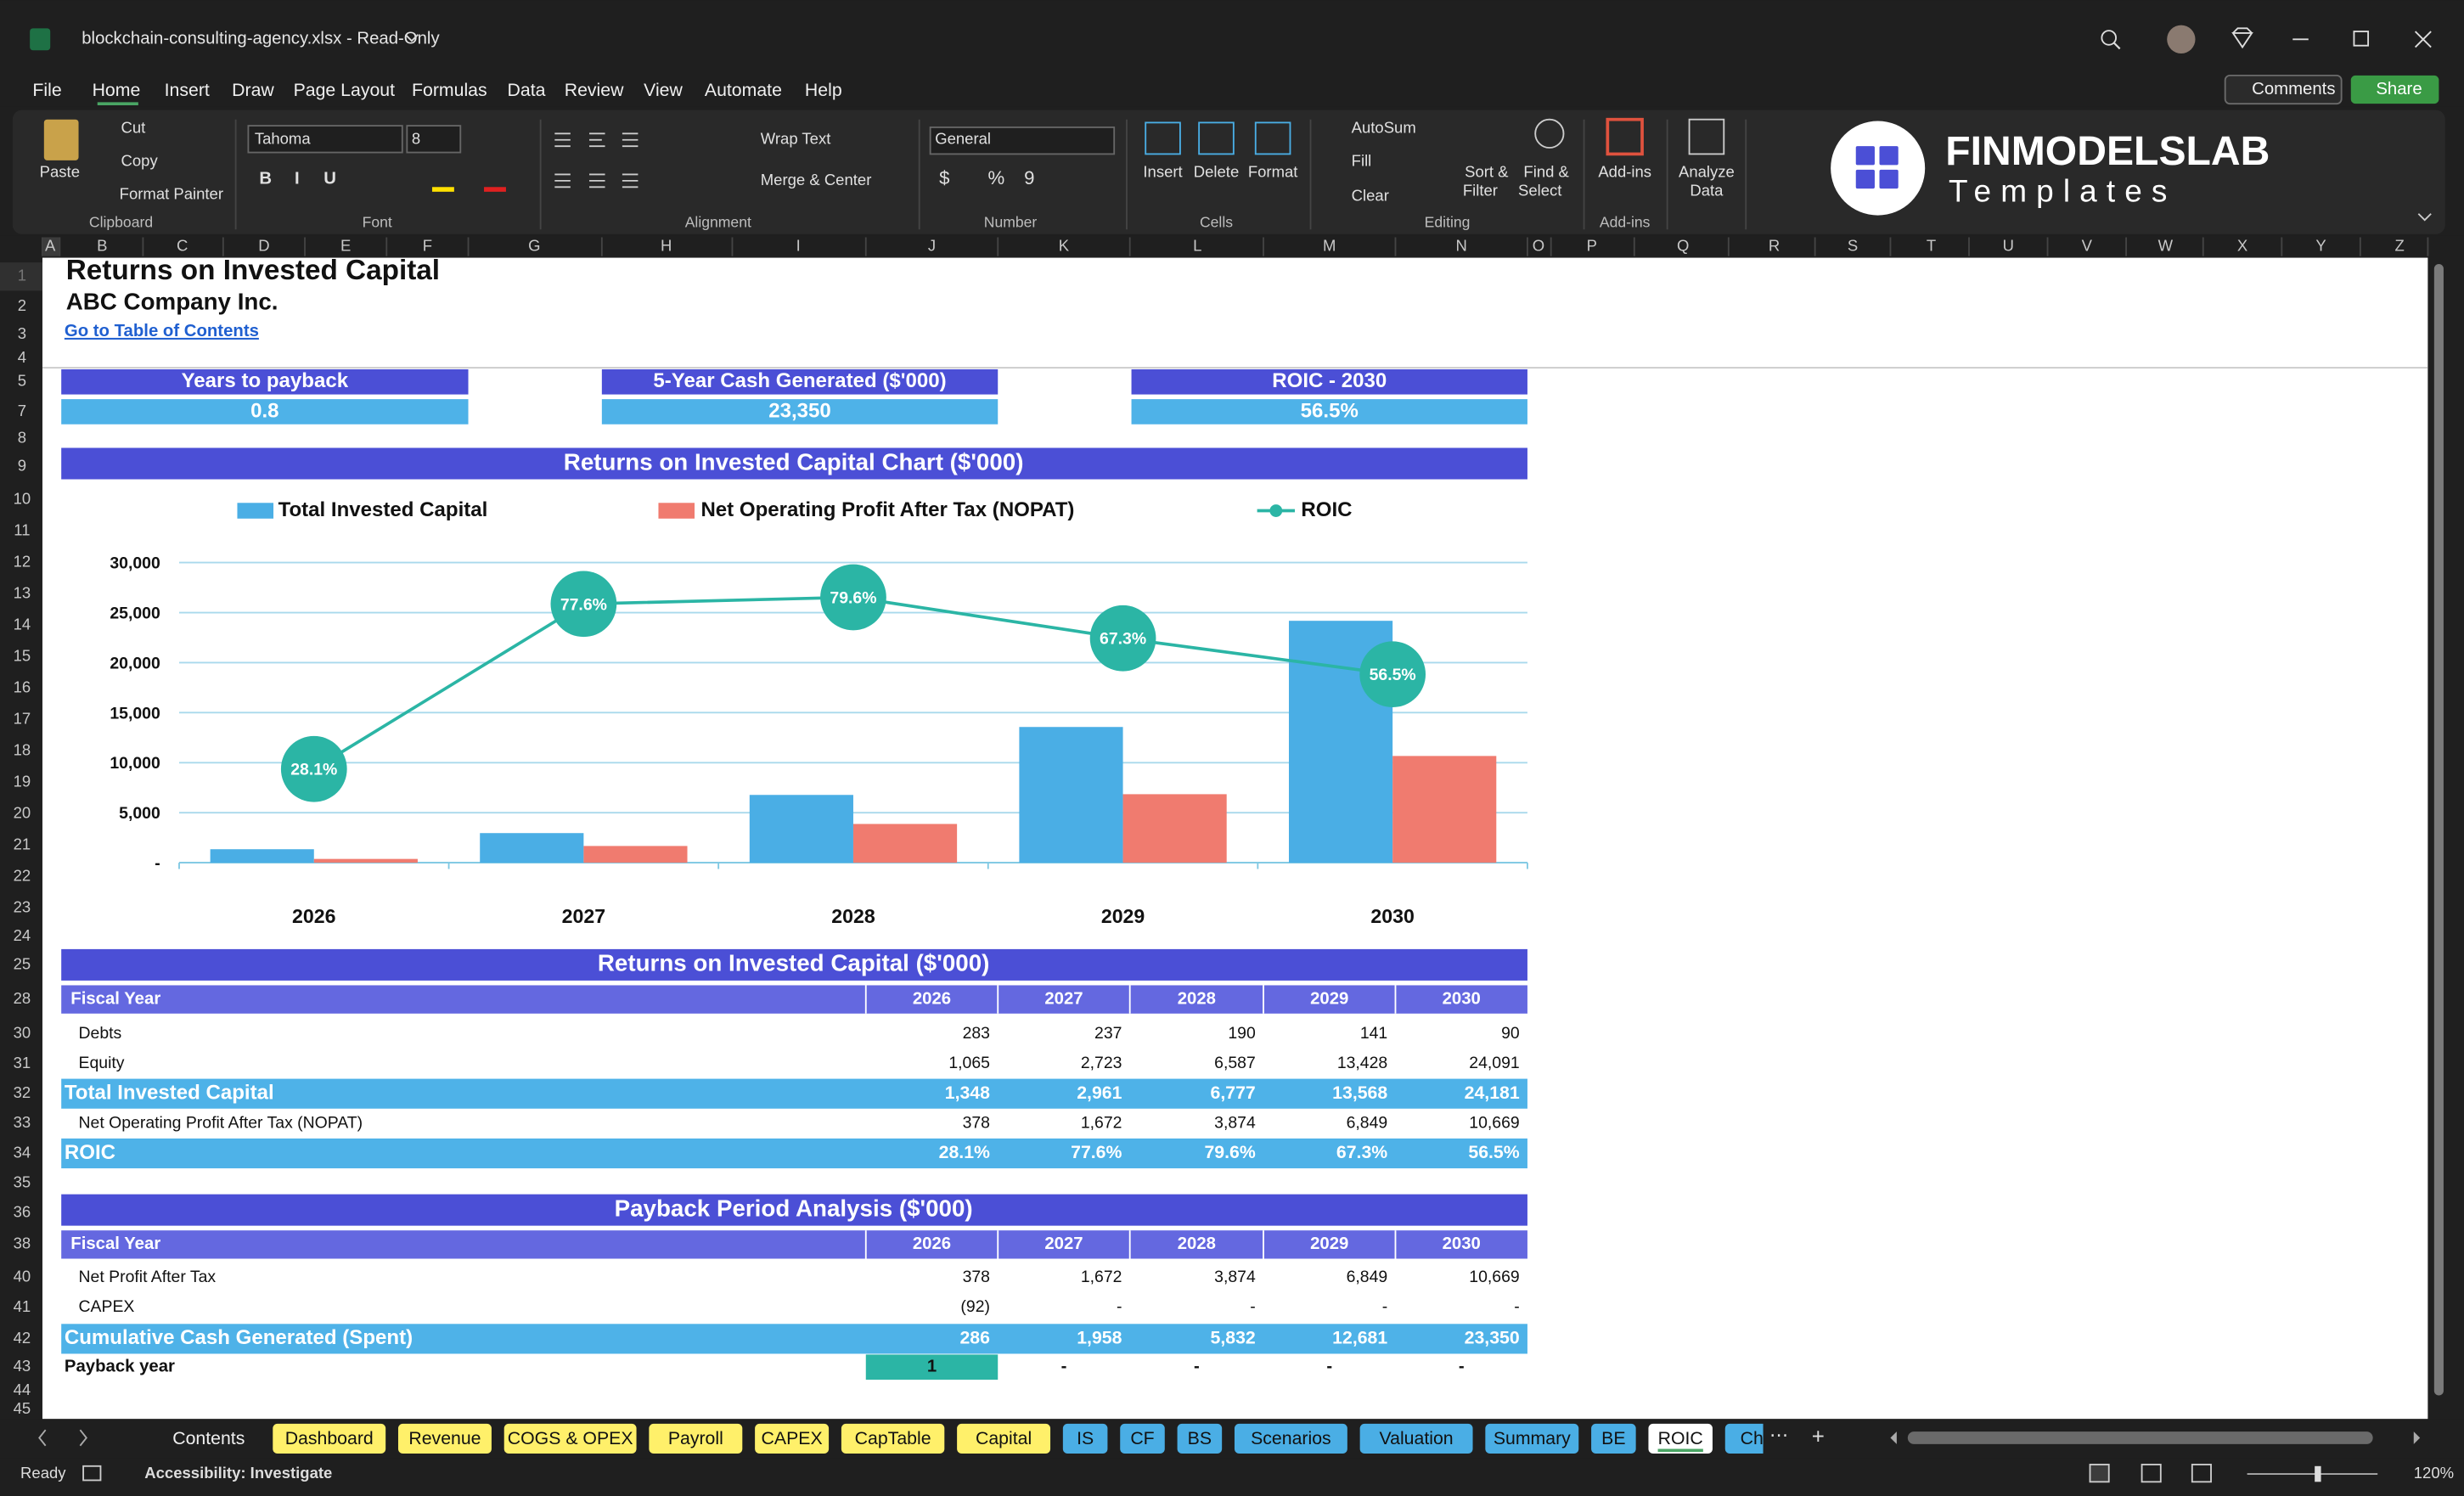 This screenshot has height=1496, width=2464. I want to click on menu-tab: Automate, so click(743, 90).